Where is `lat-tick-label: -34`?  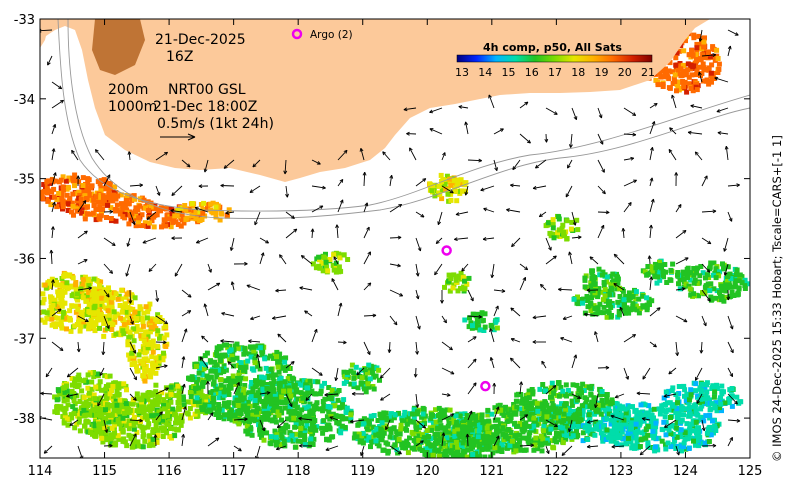 lat-tick-label: -34 is located at coordinates (24, 100).